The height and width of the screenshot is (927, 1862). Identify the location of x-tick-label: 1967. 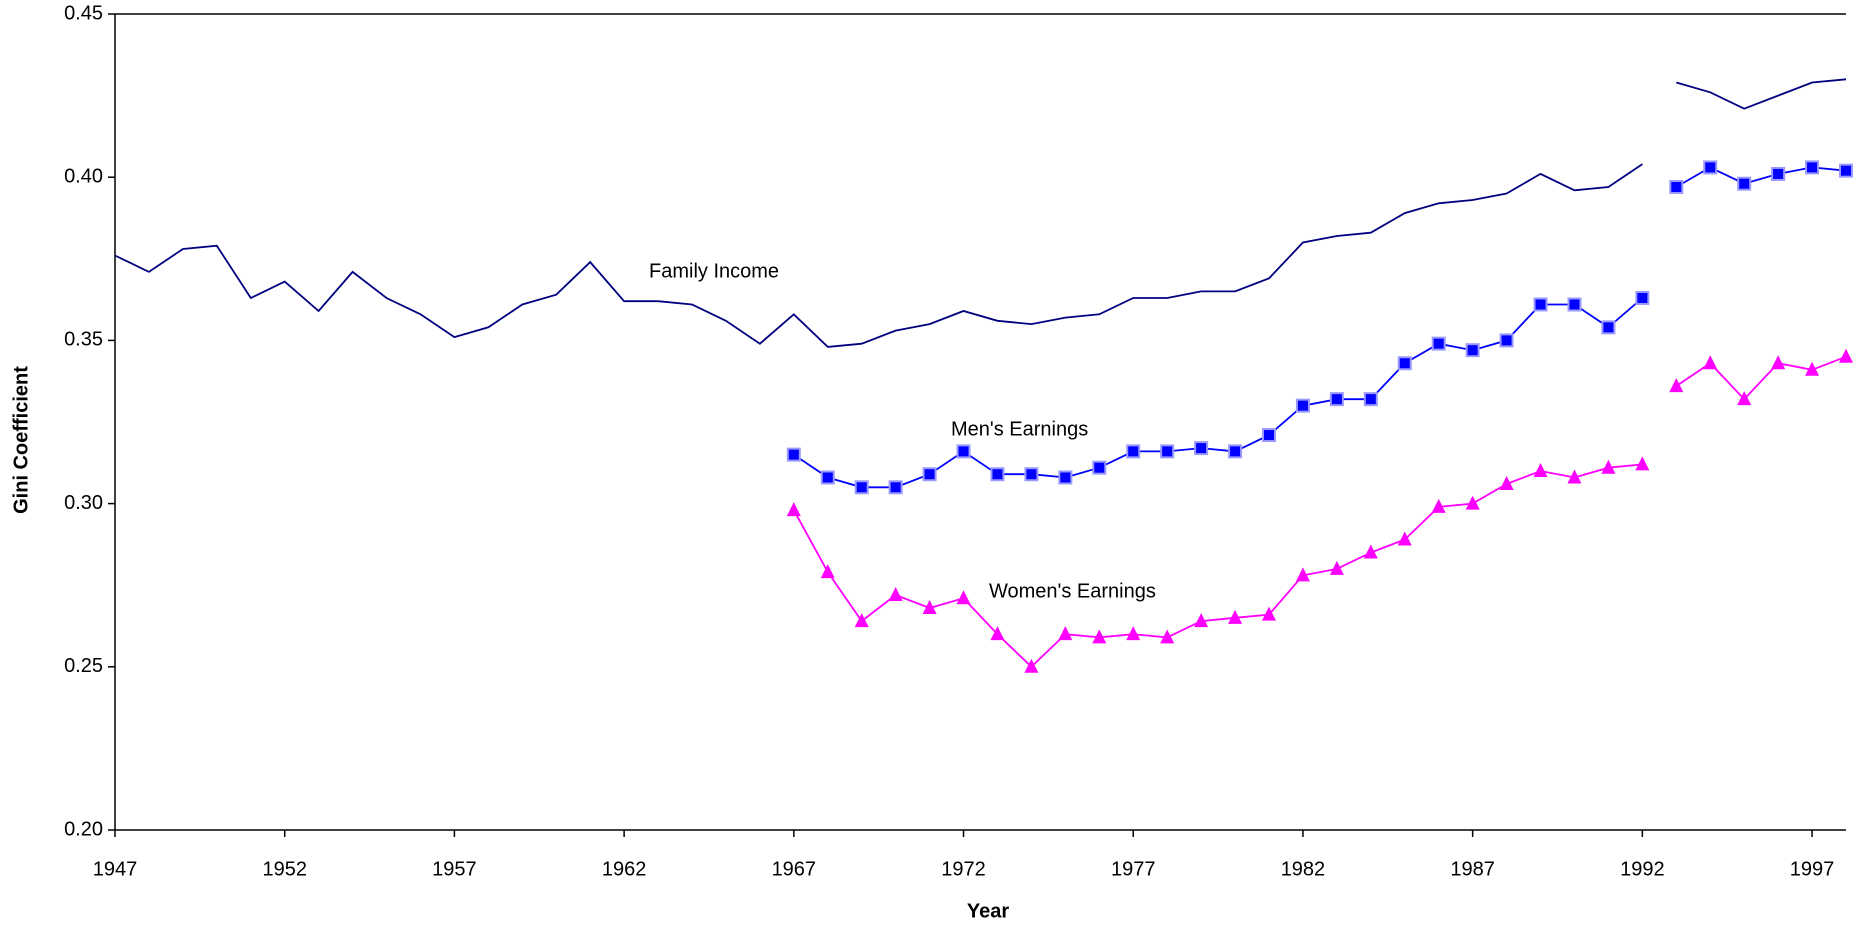
(794, 869).